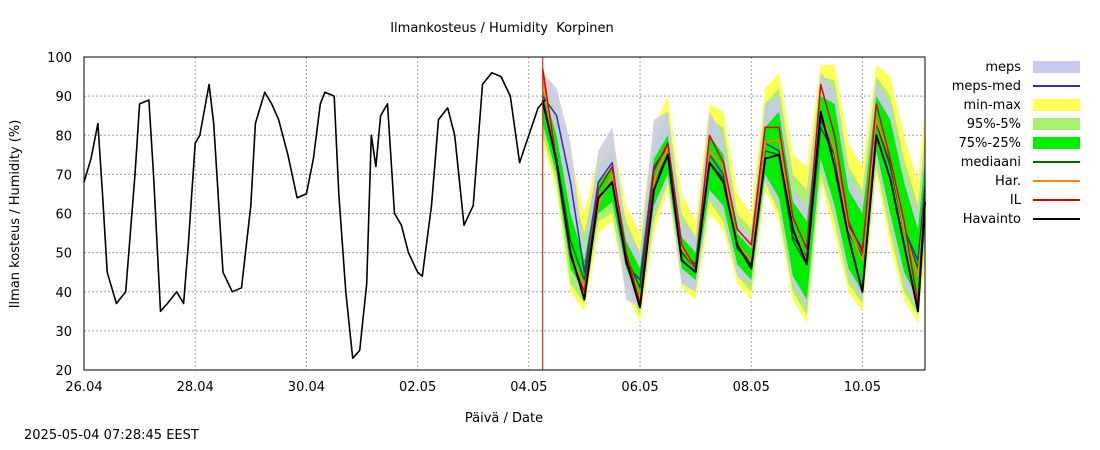  I want to click on legend-label: mediaani, so click(991, 162).